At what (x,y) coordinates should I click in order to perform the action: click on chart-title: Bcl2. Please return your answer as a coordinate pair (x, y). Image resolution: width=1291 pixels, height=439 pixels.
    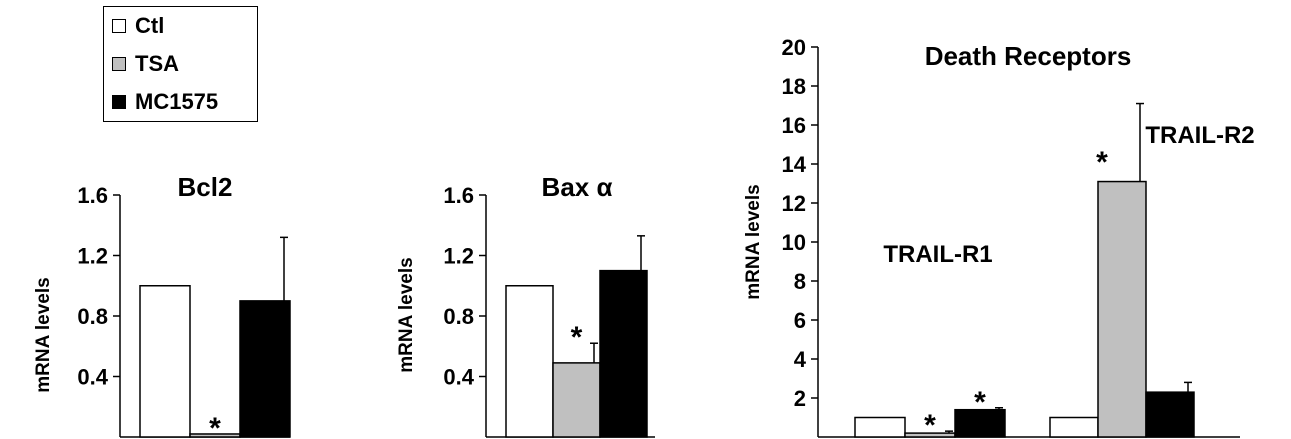
    Looking at the image, I should click on (205, 187).